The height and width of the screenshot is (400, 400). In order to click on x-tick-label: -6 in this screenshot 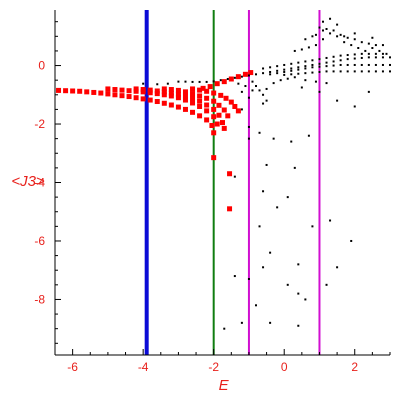, I will do `click(72, 367)`.